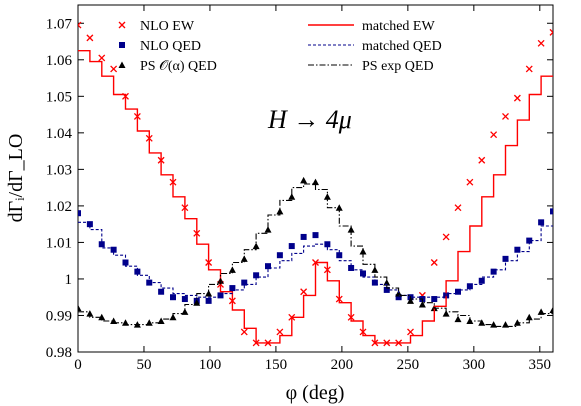  Describe the element at coordinates (78, 365) in the screenshot. I see `x-tick-label: 0` at that location.